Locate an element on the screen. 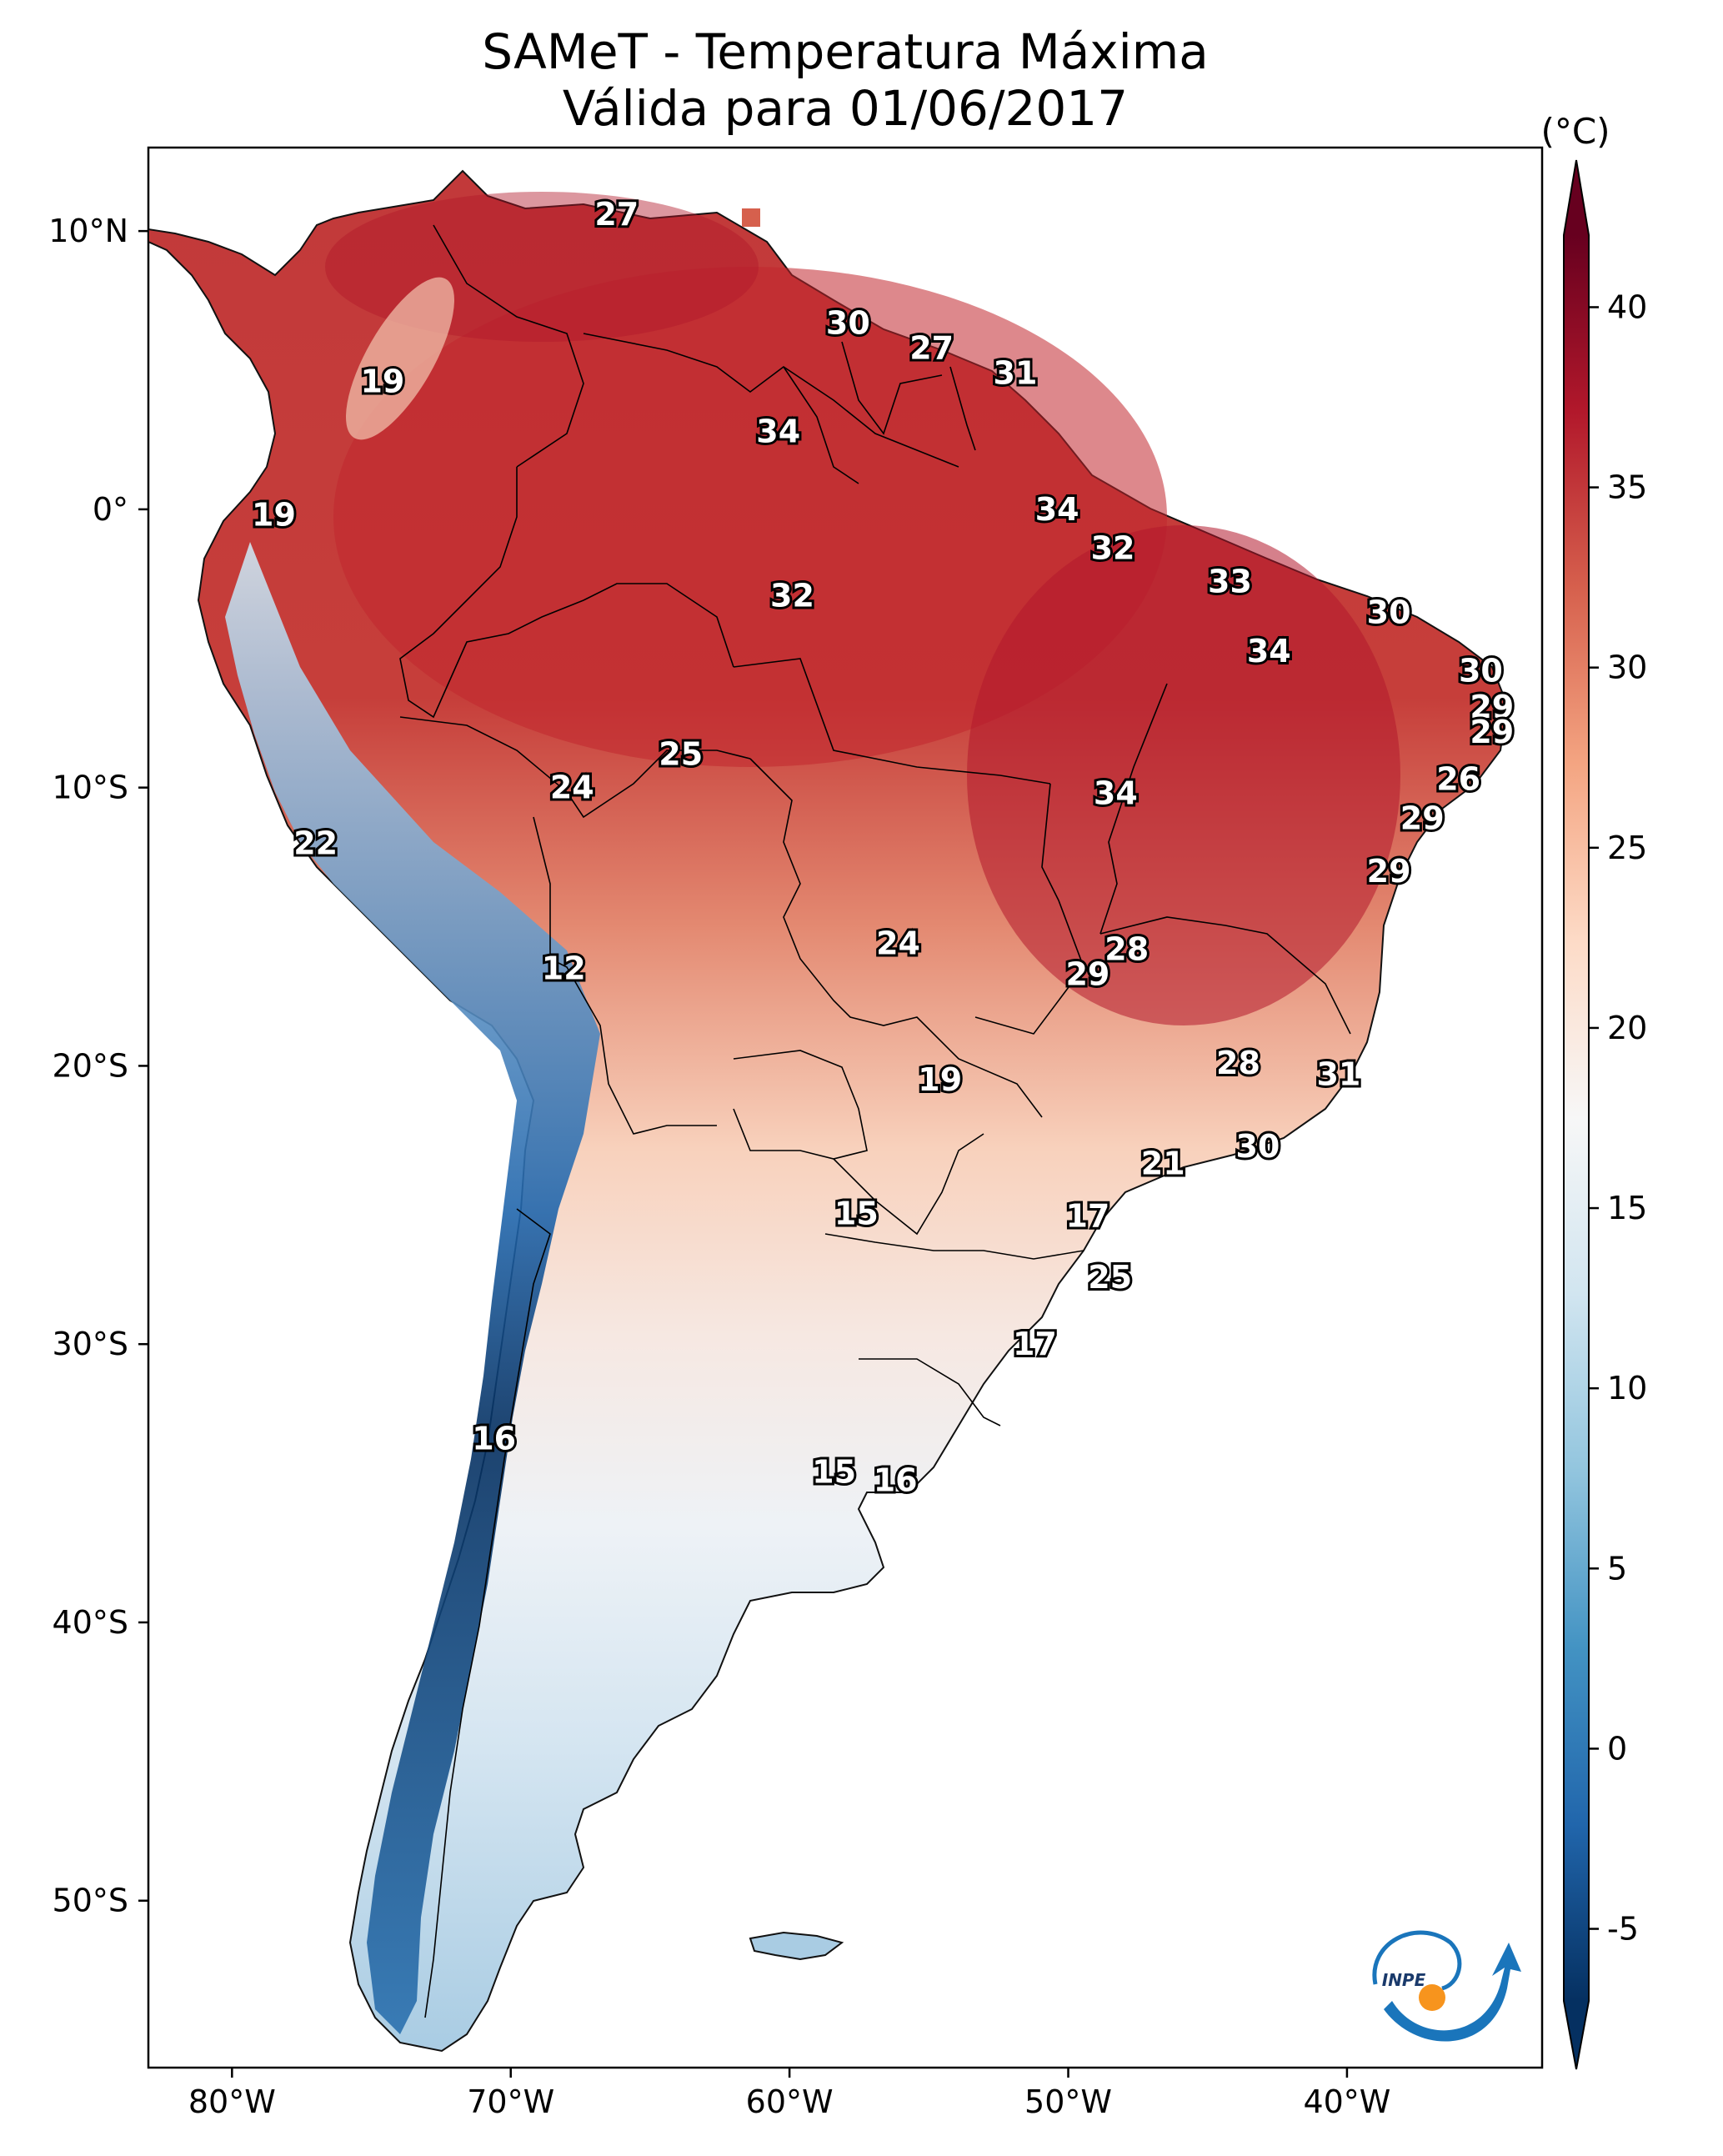 The height and width of the screenshot is (2156, 1723). x-tick-label: 40°W is located at coordinates (1346, 2101).